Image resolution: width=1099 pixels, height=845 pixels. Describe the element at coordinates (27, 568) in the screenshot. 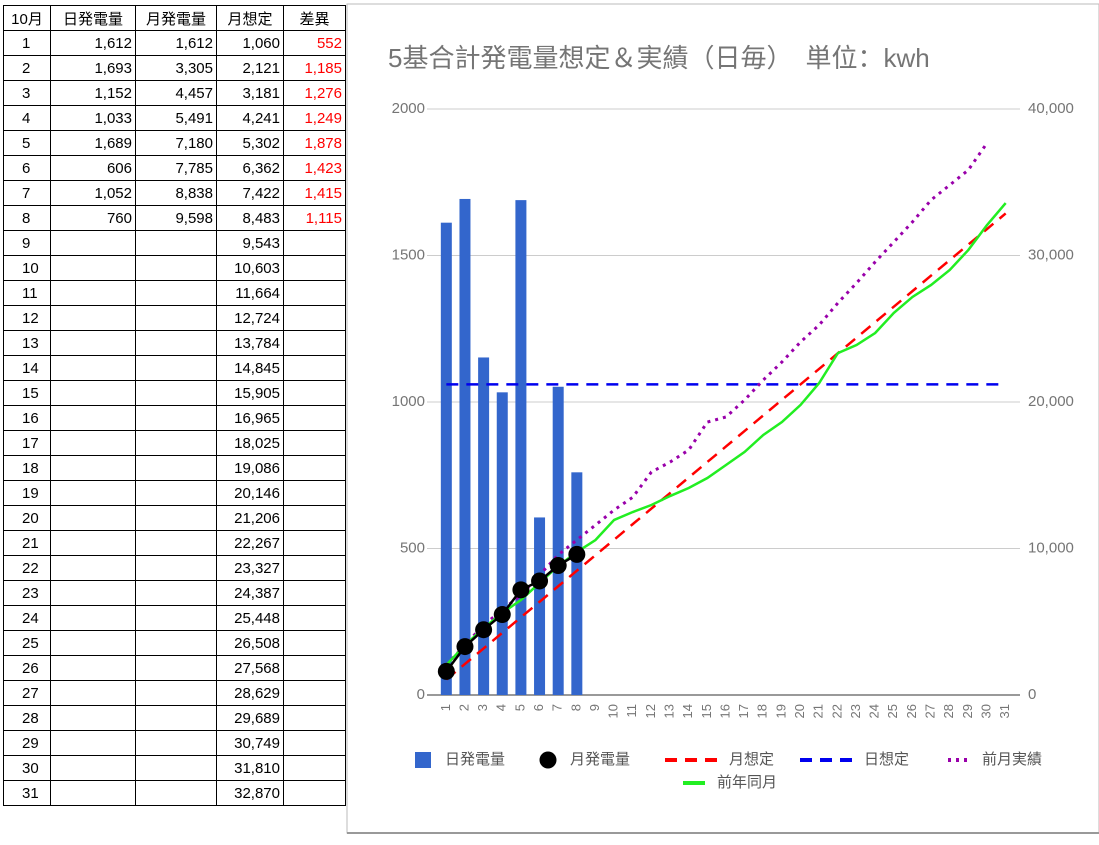

I see `sheet-cell: 22` at that location.